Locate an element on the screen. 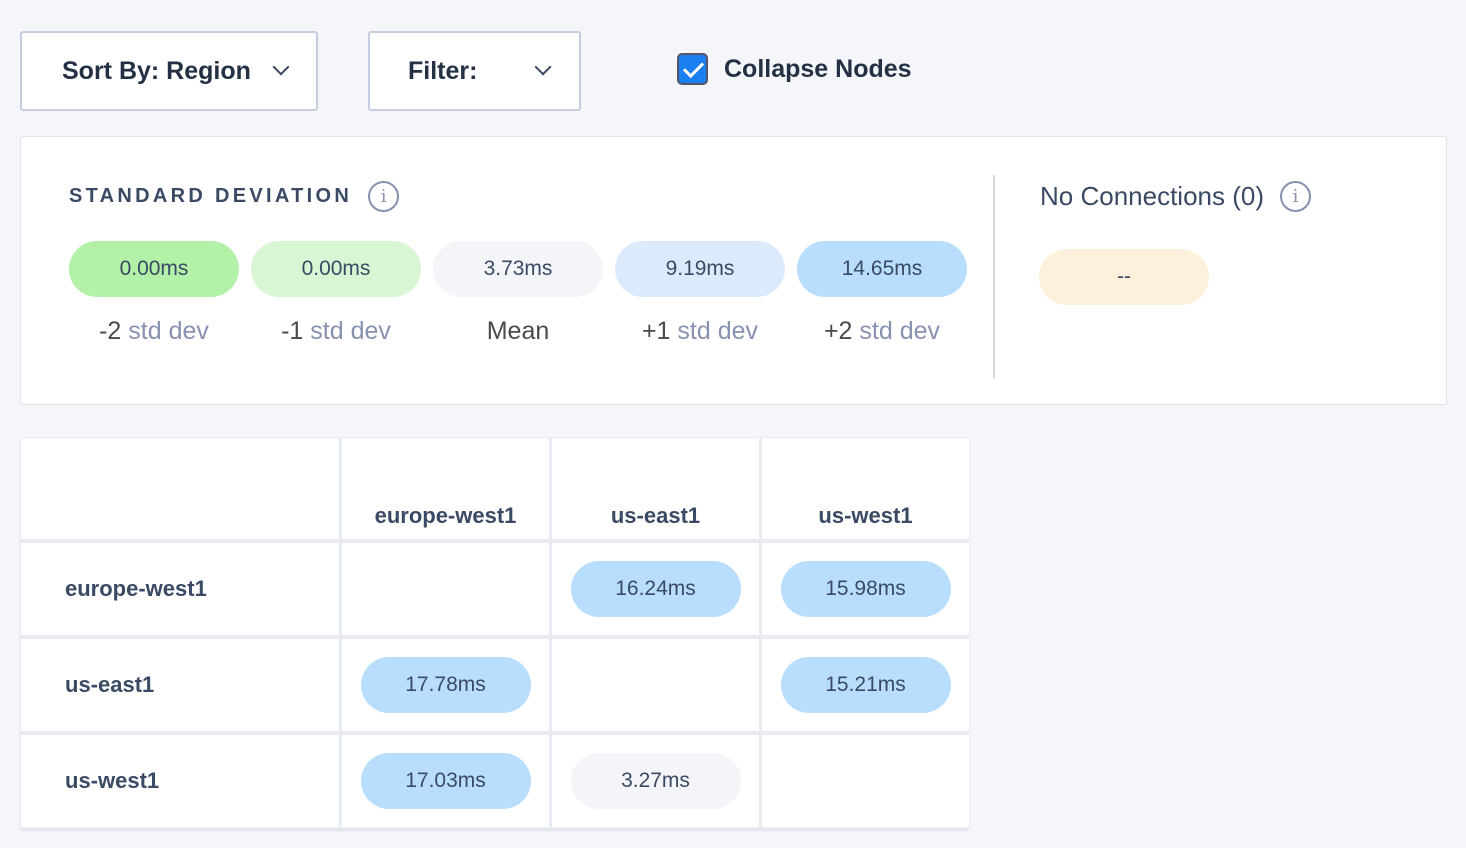  column-header-label: europe-west1 is located at coordinates (445, 515).